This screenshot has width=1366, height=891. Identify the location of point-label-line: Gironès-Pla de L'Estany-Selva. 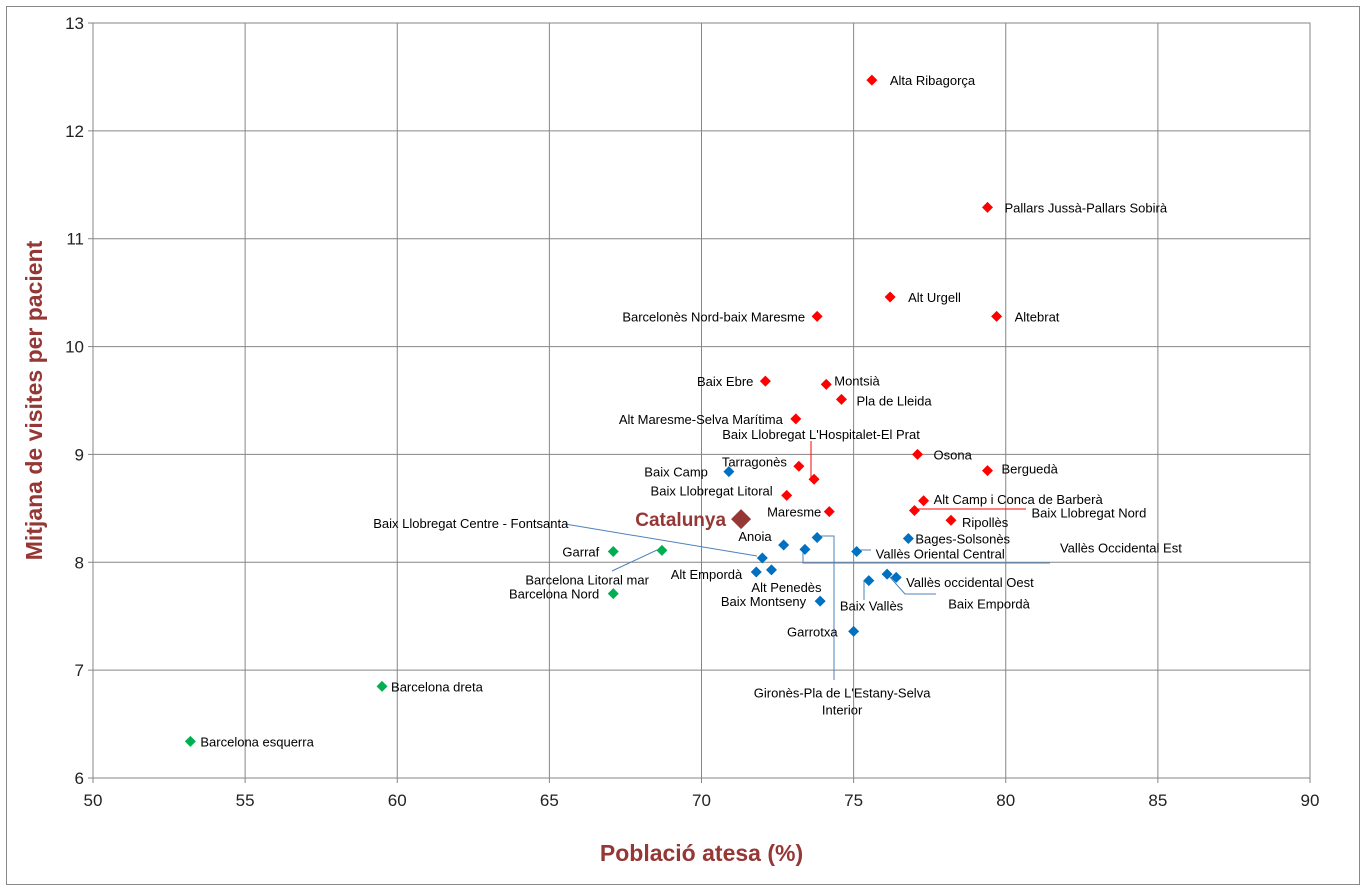
(842, 692).